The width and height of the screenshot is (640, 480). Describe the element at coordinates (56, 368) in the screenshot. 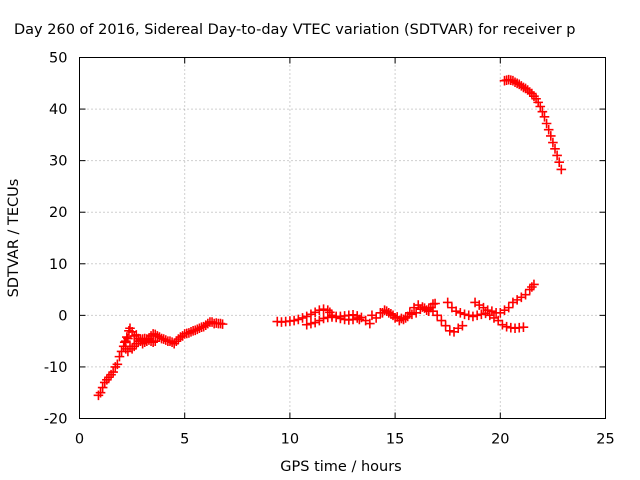

I see `y-tick-label: -10` at that location.